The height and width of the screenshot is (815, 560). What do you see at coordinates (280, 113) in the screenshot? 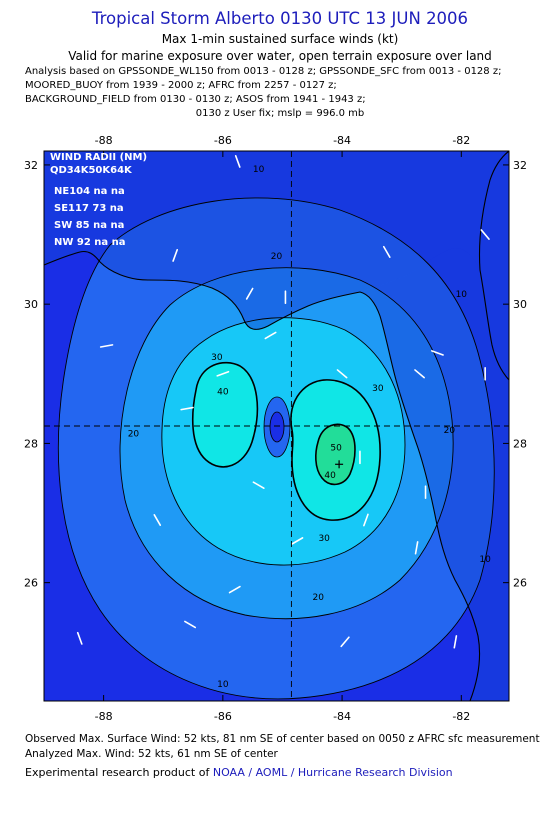
I see `fix-info-line: 0130 z User fix; mslp = 996.0 mb` at bounding box center [280, 113].